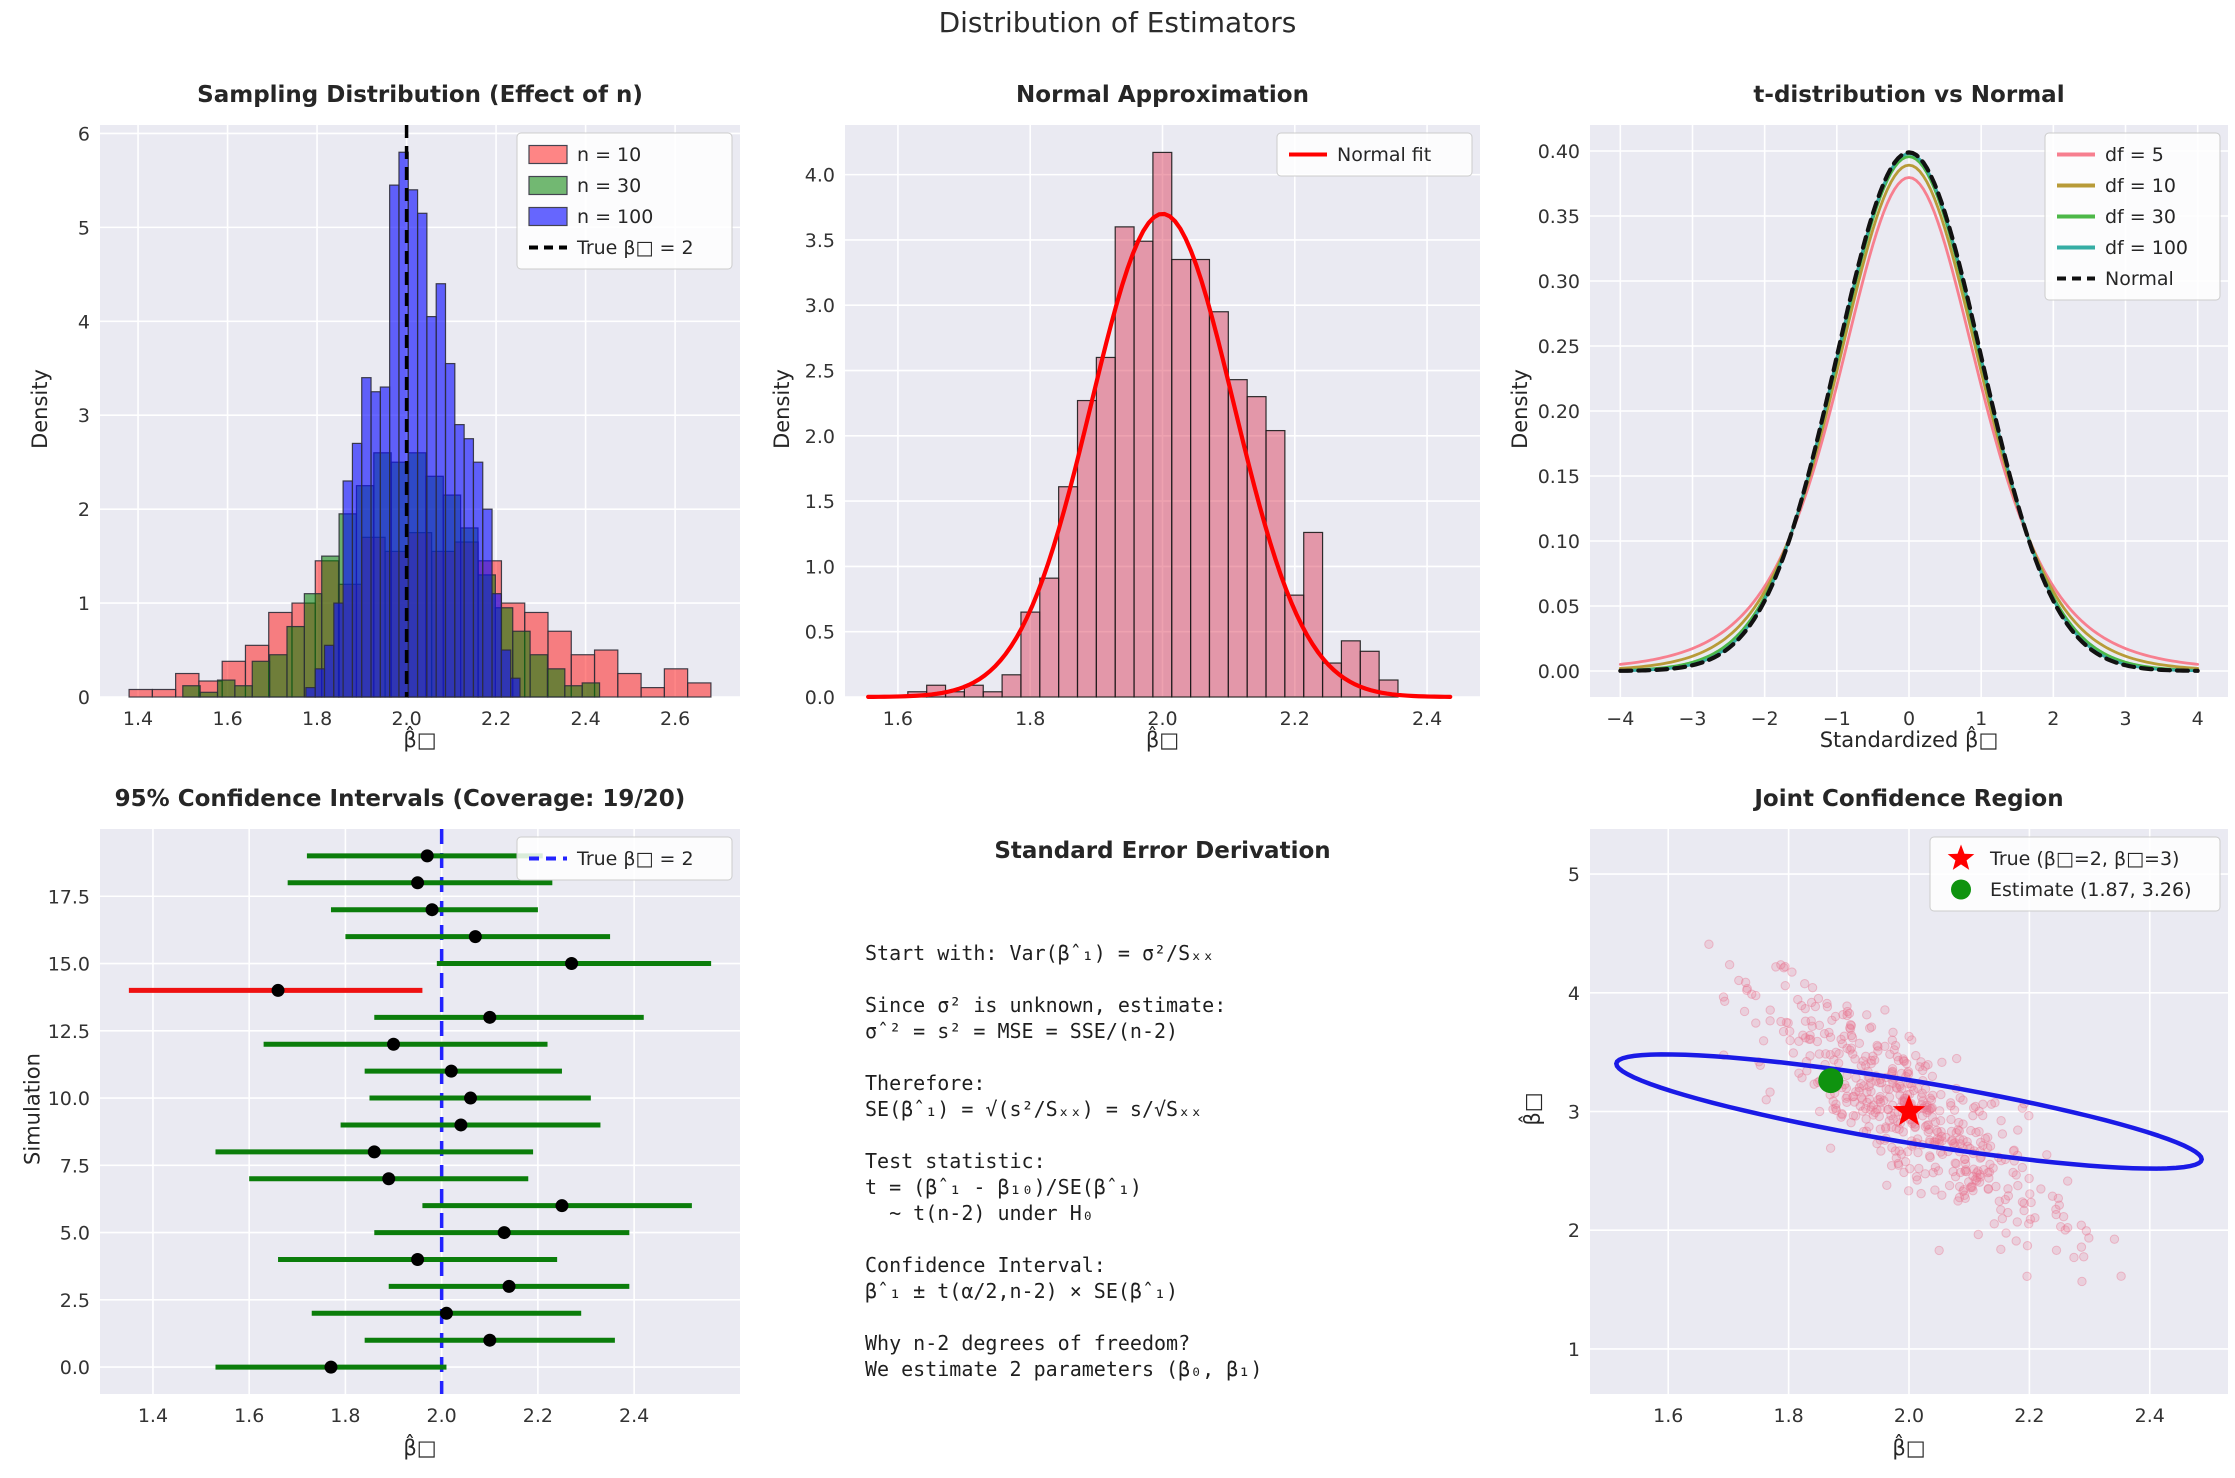  What do you see at coordinates (1559, 282) in the screenshot?
I see `y-tick-label: 0.30` at bounding box center [1559, 282].